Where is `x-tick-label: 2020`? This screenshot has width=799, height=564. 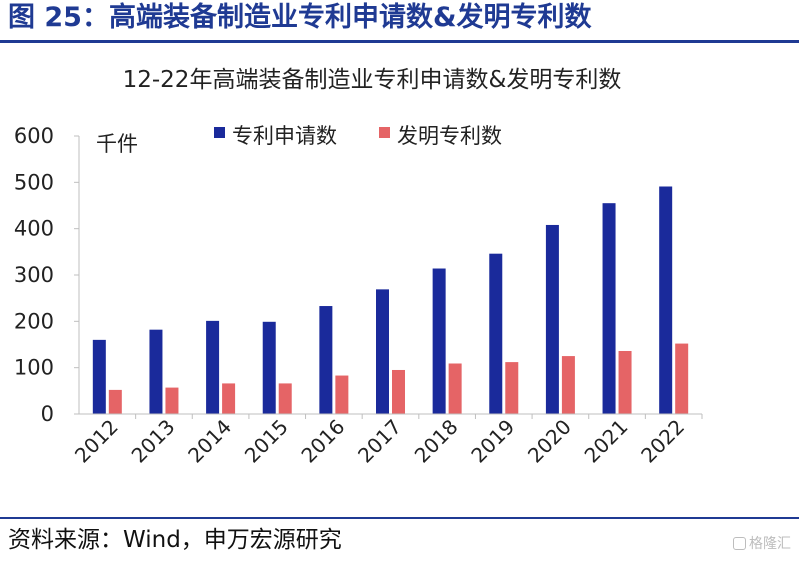
x-tick-label: 2020 is located at coordinates (549, 441).